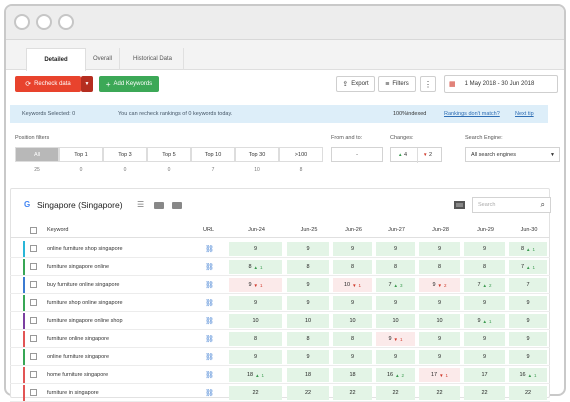 The image size is (570, 402). What do you see at coordinates (153, 59) in the screenshot?
I see `tab-historical-data: Historical Data` at bounding box center [153, 59].